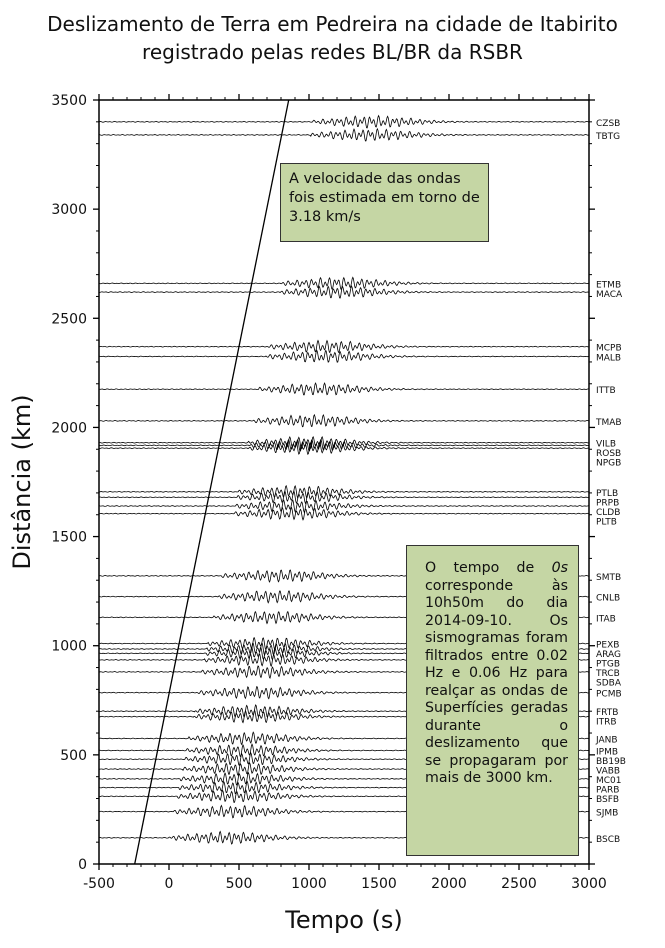 The height and width of the screenshot is (948, 665). I want to click on station-label: PARB, so click(607, 790).